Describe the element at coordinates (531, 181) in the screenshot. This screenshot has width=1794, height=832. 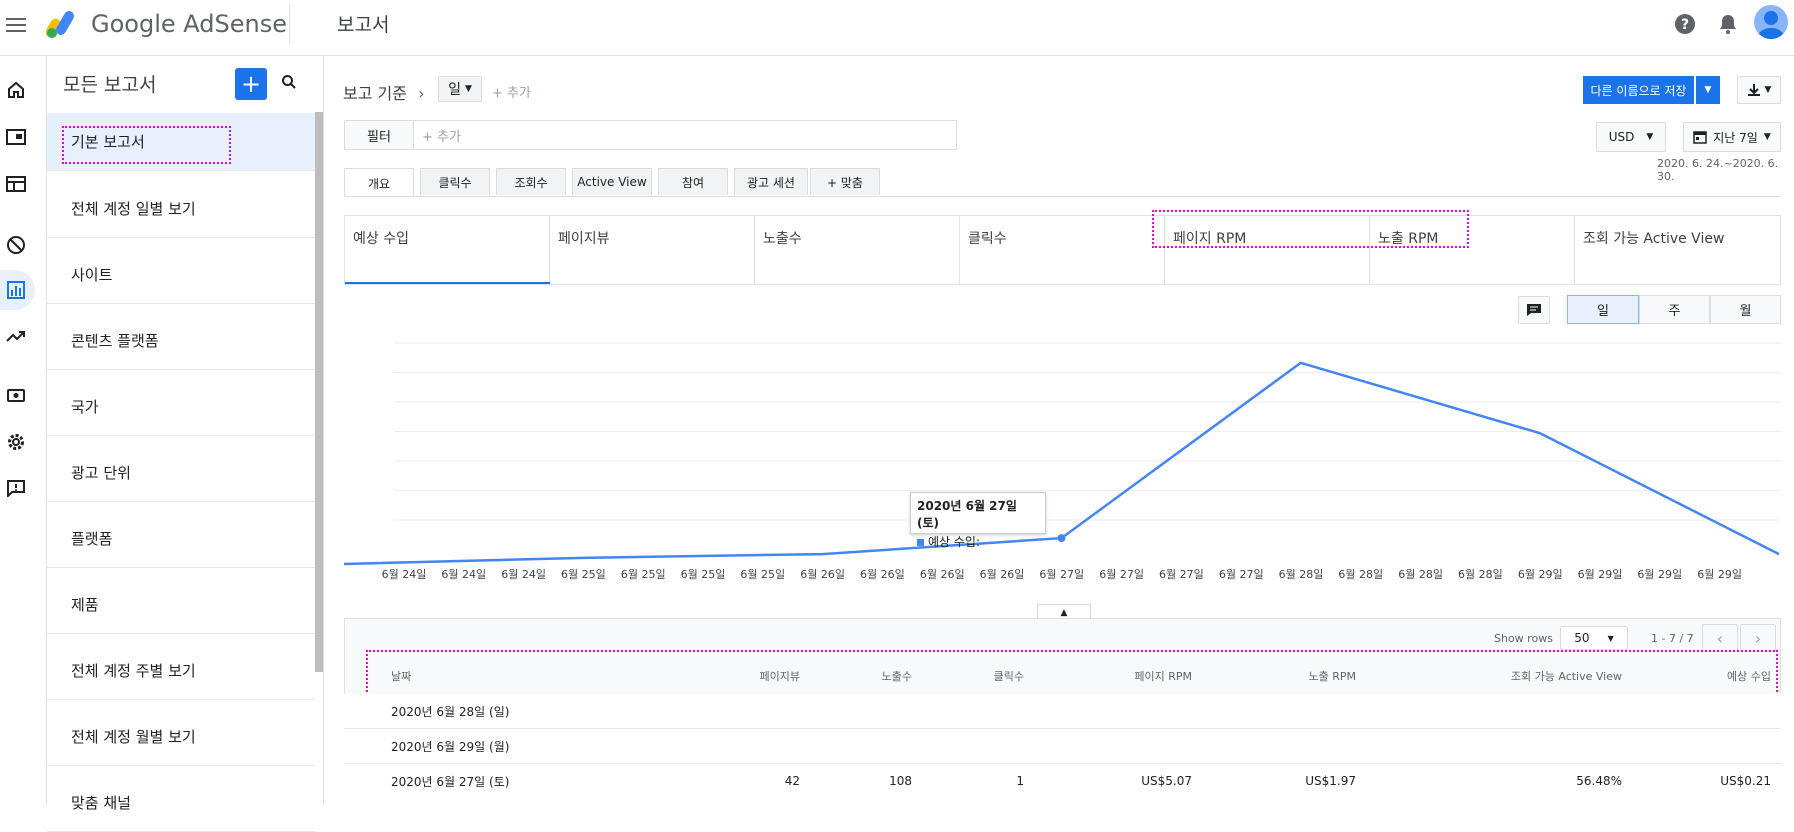
I see `tab-views: 조회수` at that location.